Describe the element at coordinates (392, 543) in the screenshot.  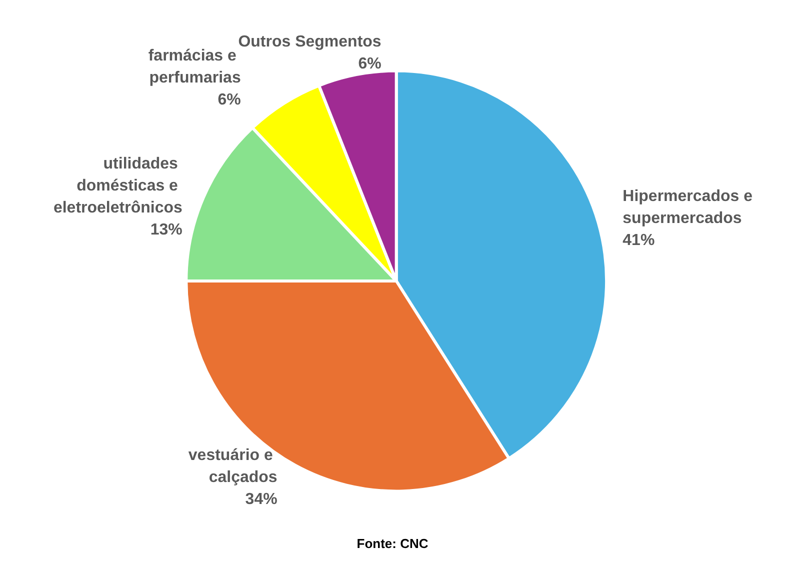
I see `source-note: Fonte: CNC` at that location.